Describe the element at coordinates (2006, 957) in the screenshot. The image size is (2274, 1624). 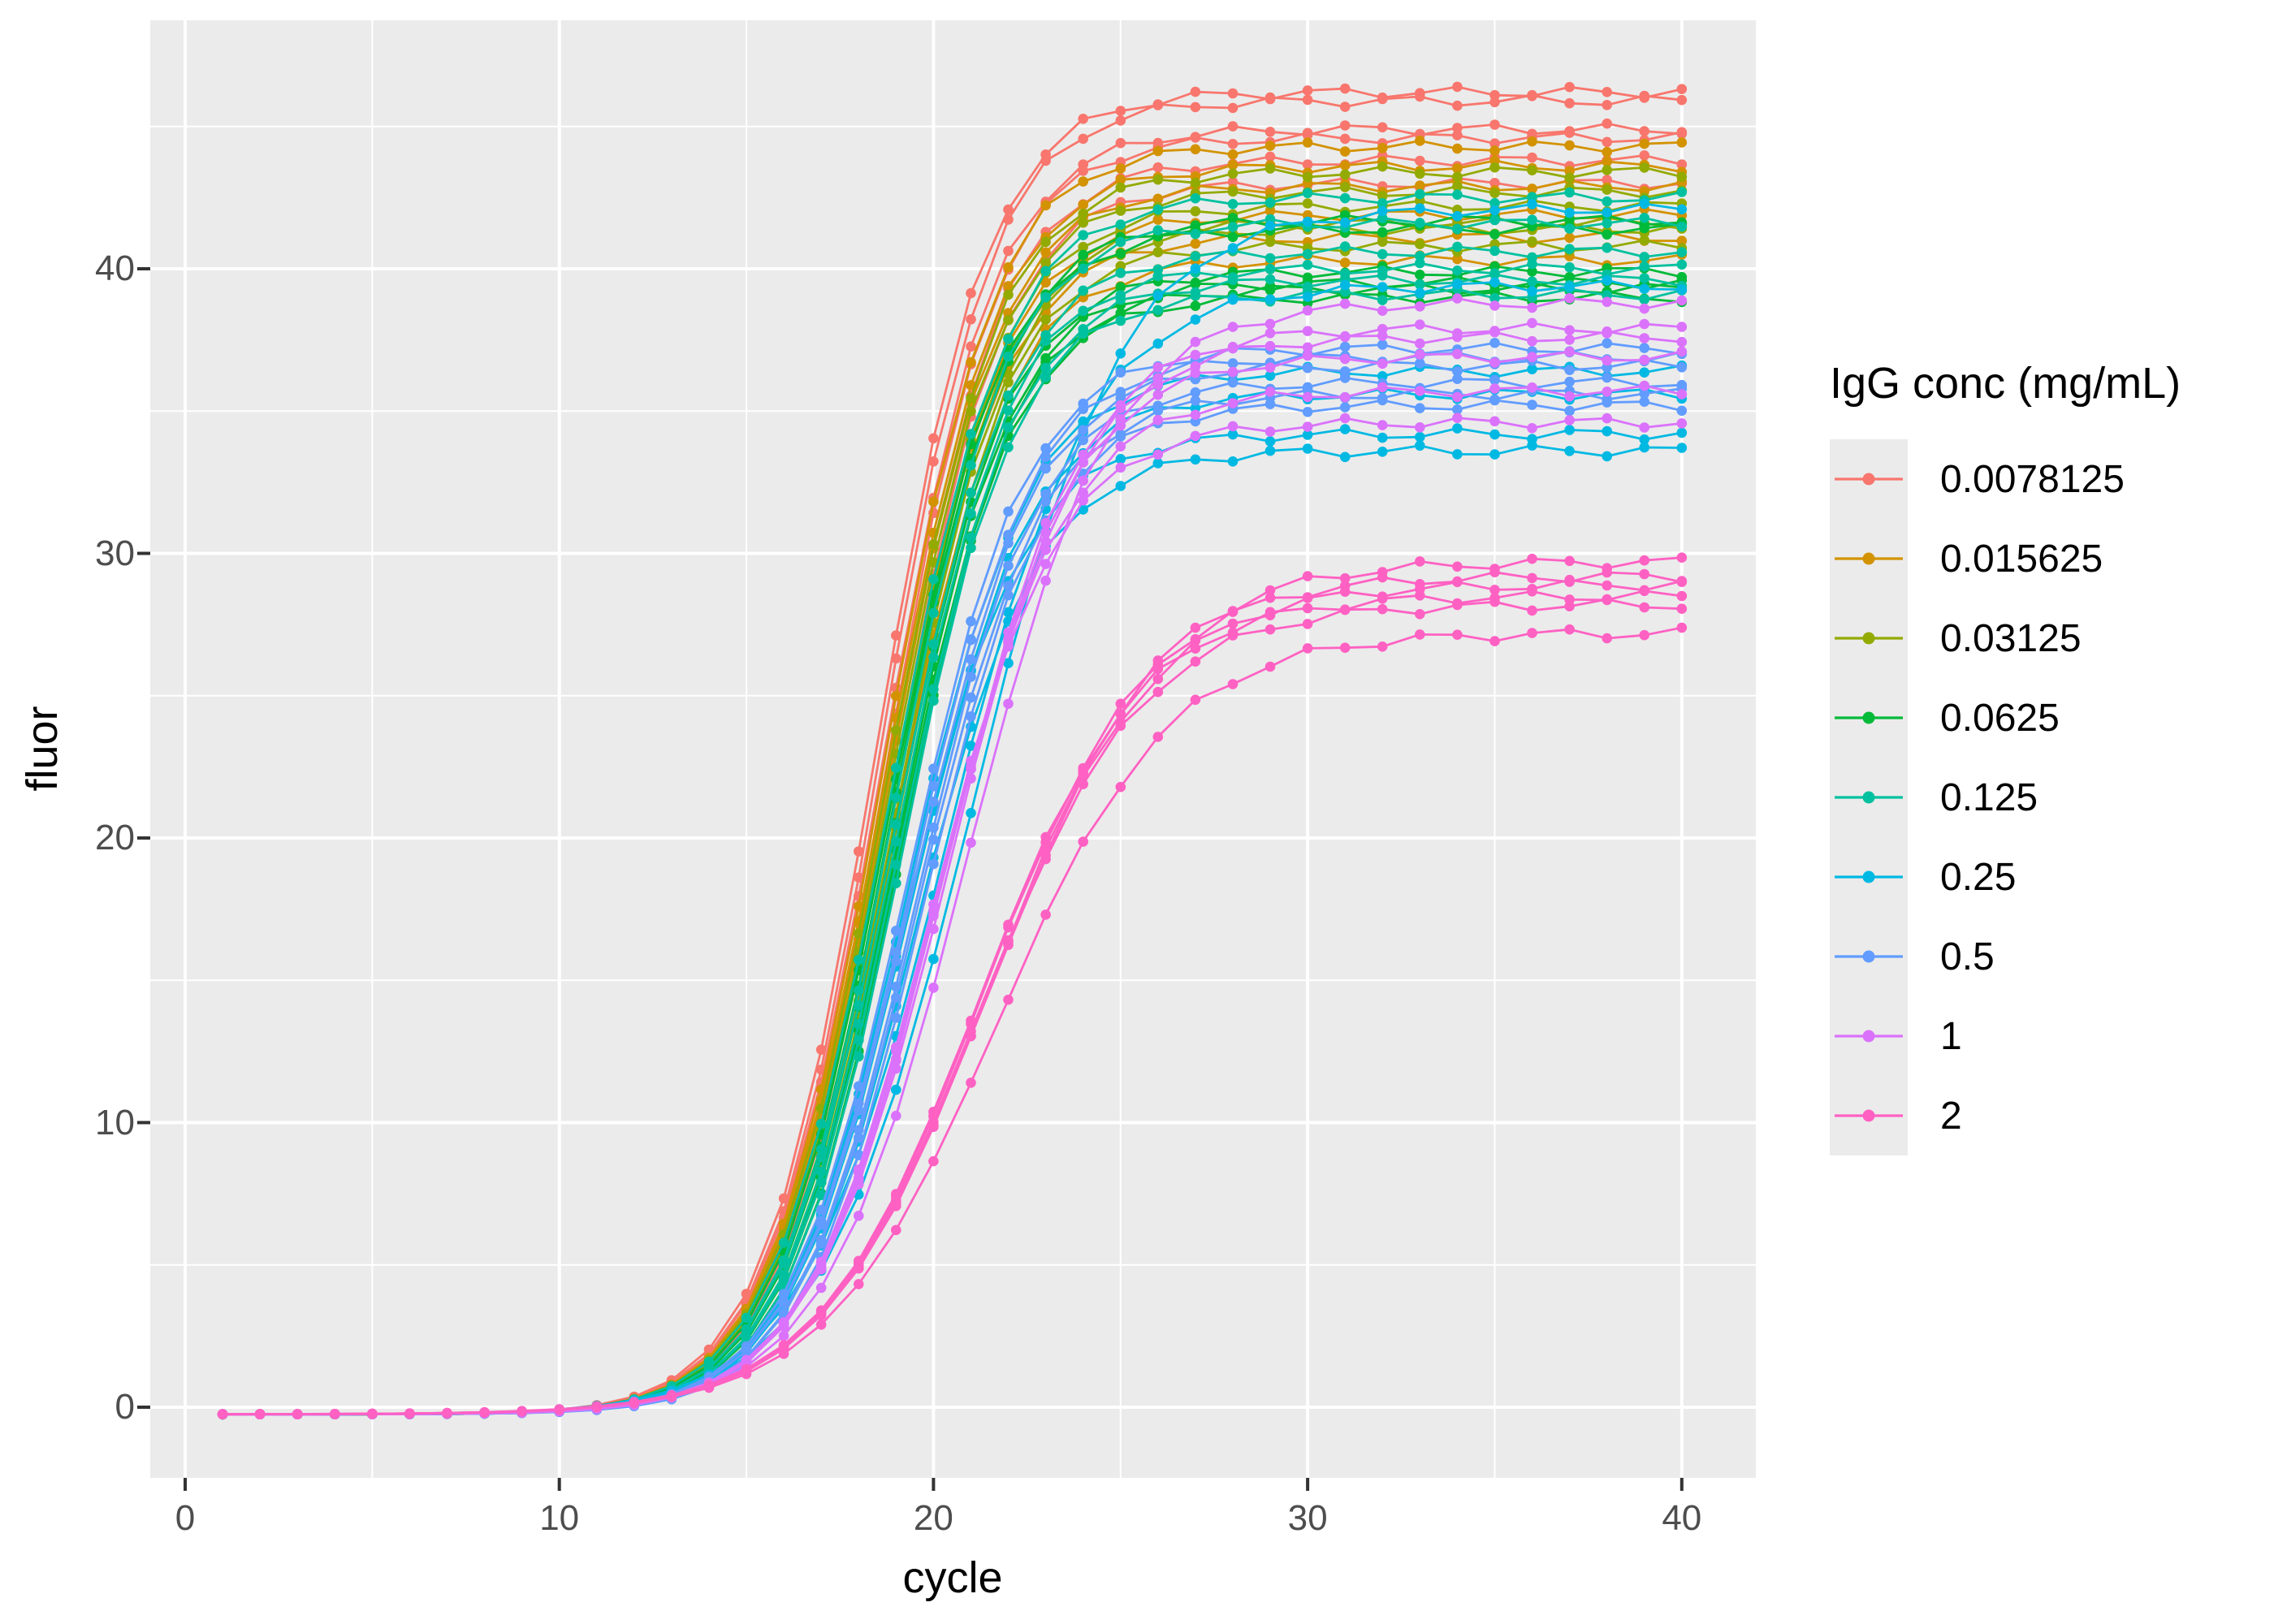
I see `legend-item-0.5: 0.5` at that location.